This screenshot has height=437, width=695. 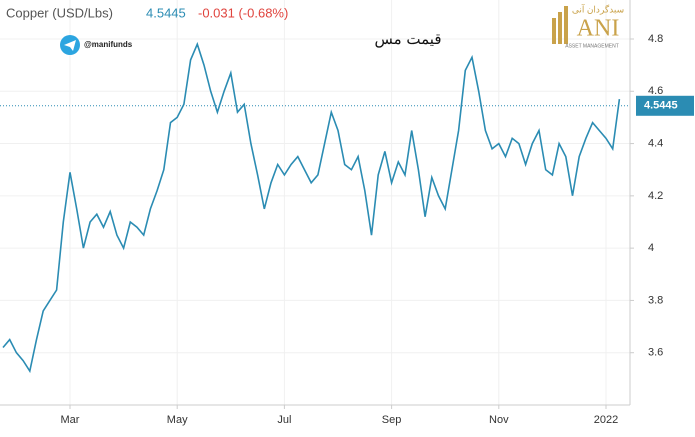 What do you see at coordinates (284, 420) in the screenshot?
I see `x-tick-label: Jul` at bounding box center [284, 420].